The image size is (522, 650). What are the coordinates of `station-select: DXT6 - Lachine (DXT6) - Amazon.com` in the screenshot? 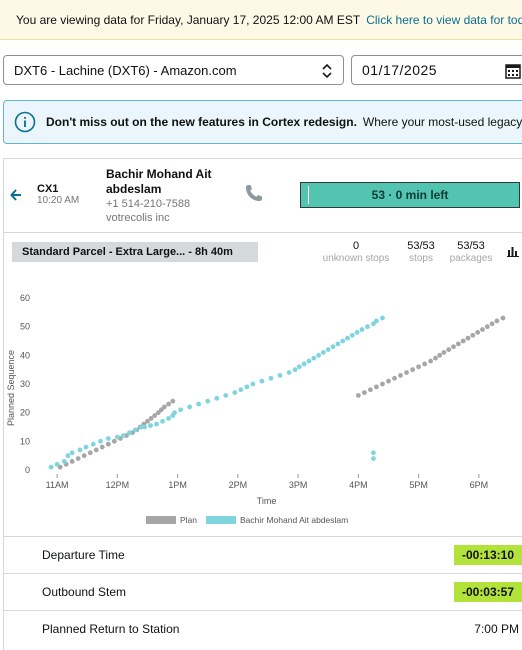 It's located at (173, 70).